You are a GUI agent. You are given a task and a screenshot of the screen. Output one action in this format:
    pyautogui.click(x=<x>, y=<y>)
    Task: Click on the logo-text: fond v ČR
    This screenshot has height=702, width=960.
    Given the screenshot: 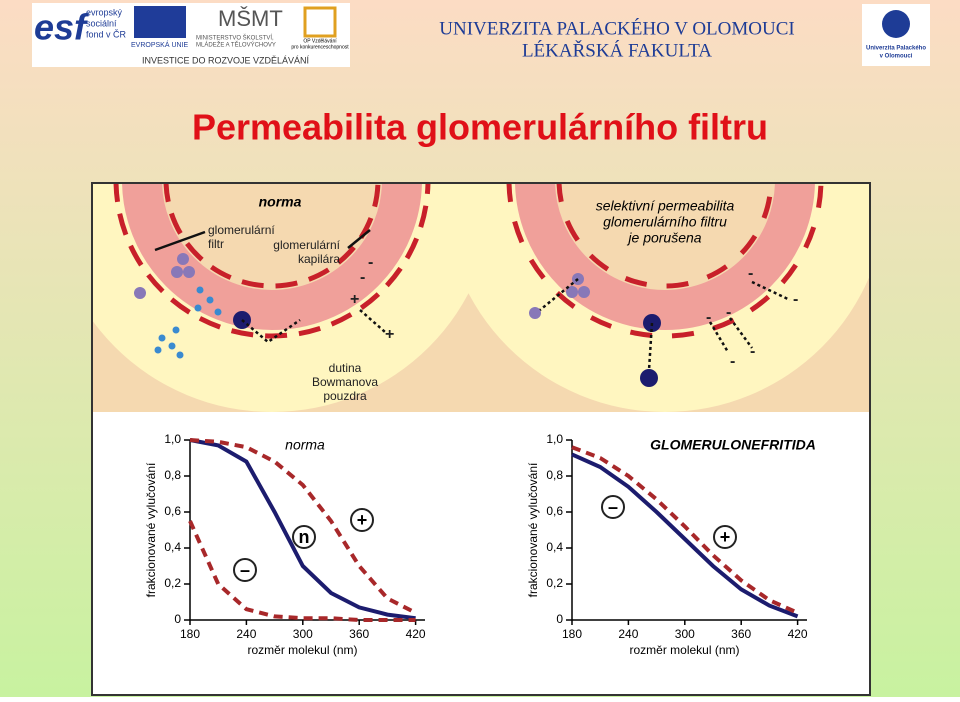 What is the action you would take?
    pyautogui.click(x=106, y=34)
    